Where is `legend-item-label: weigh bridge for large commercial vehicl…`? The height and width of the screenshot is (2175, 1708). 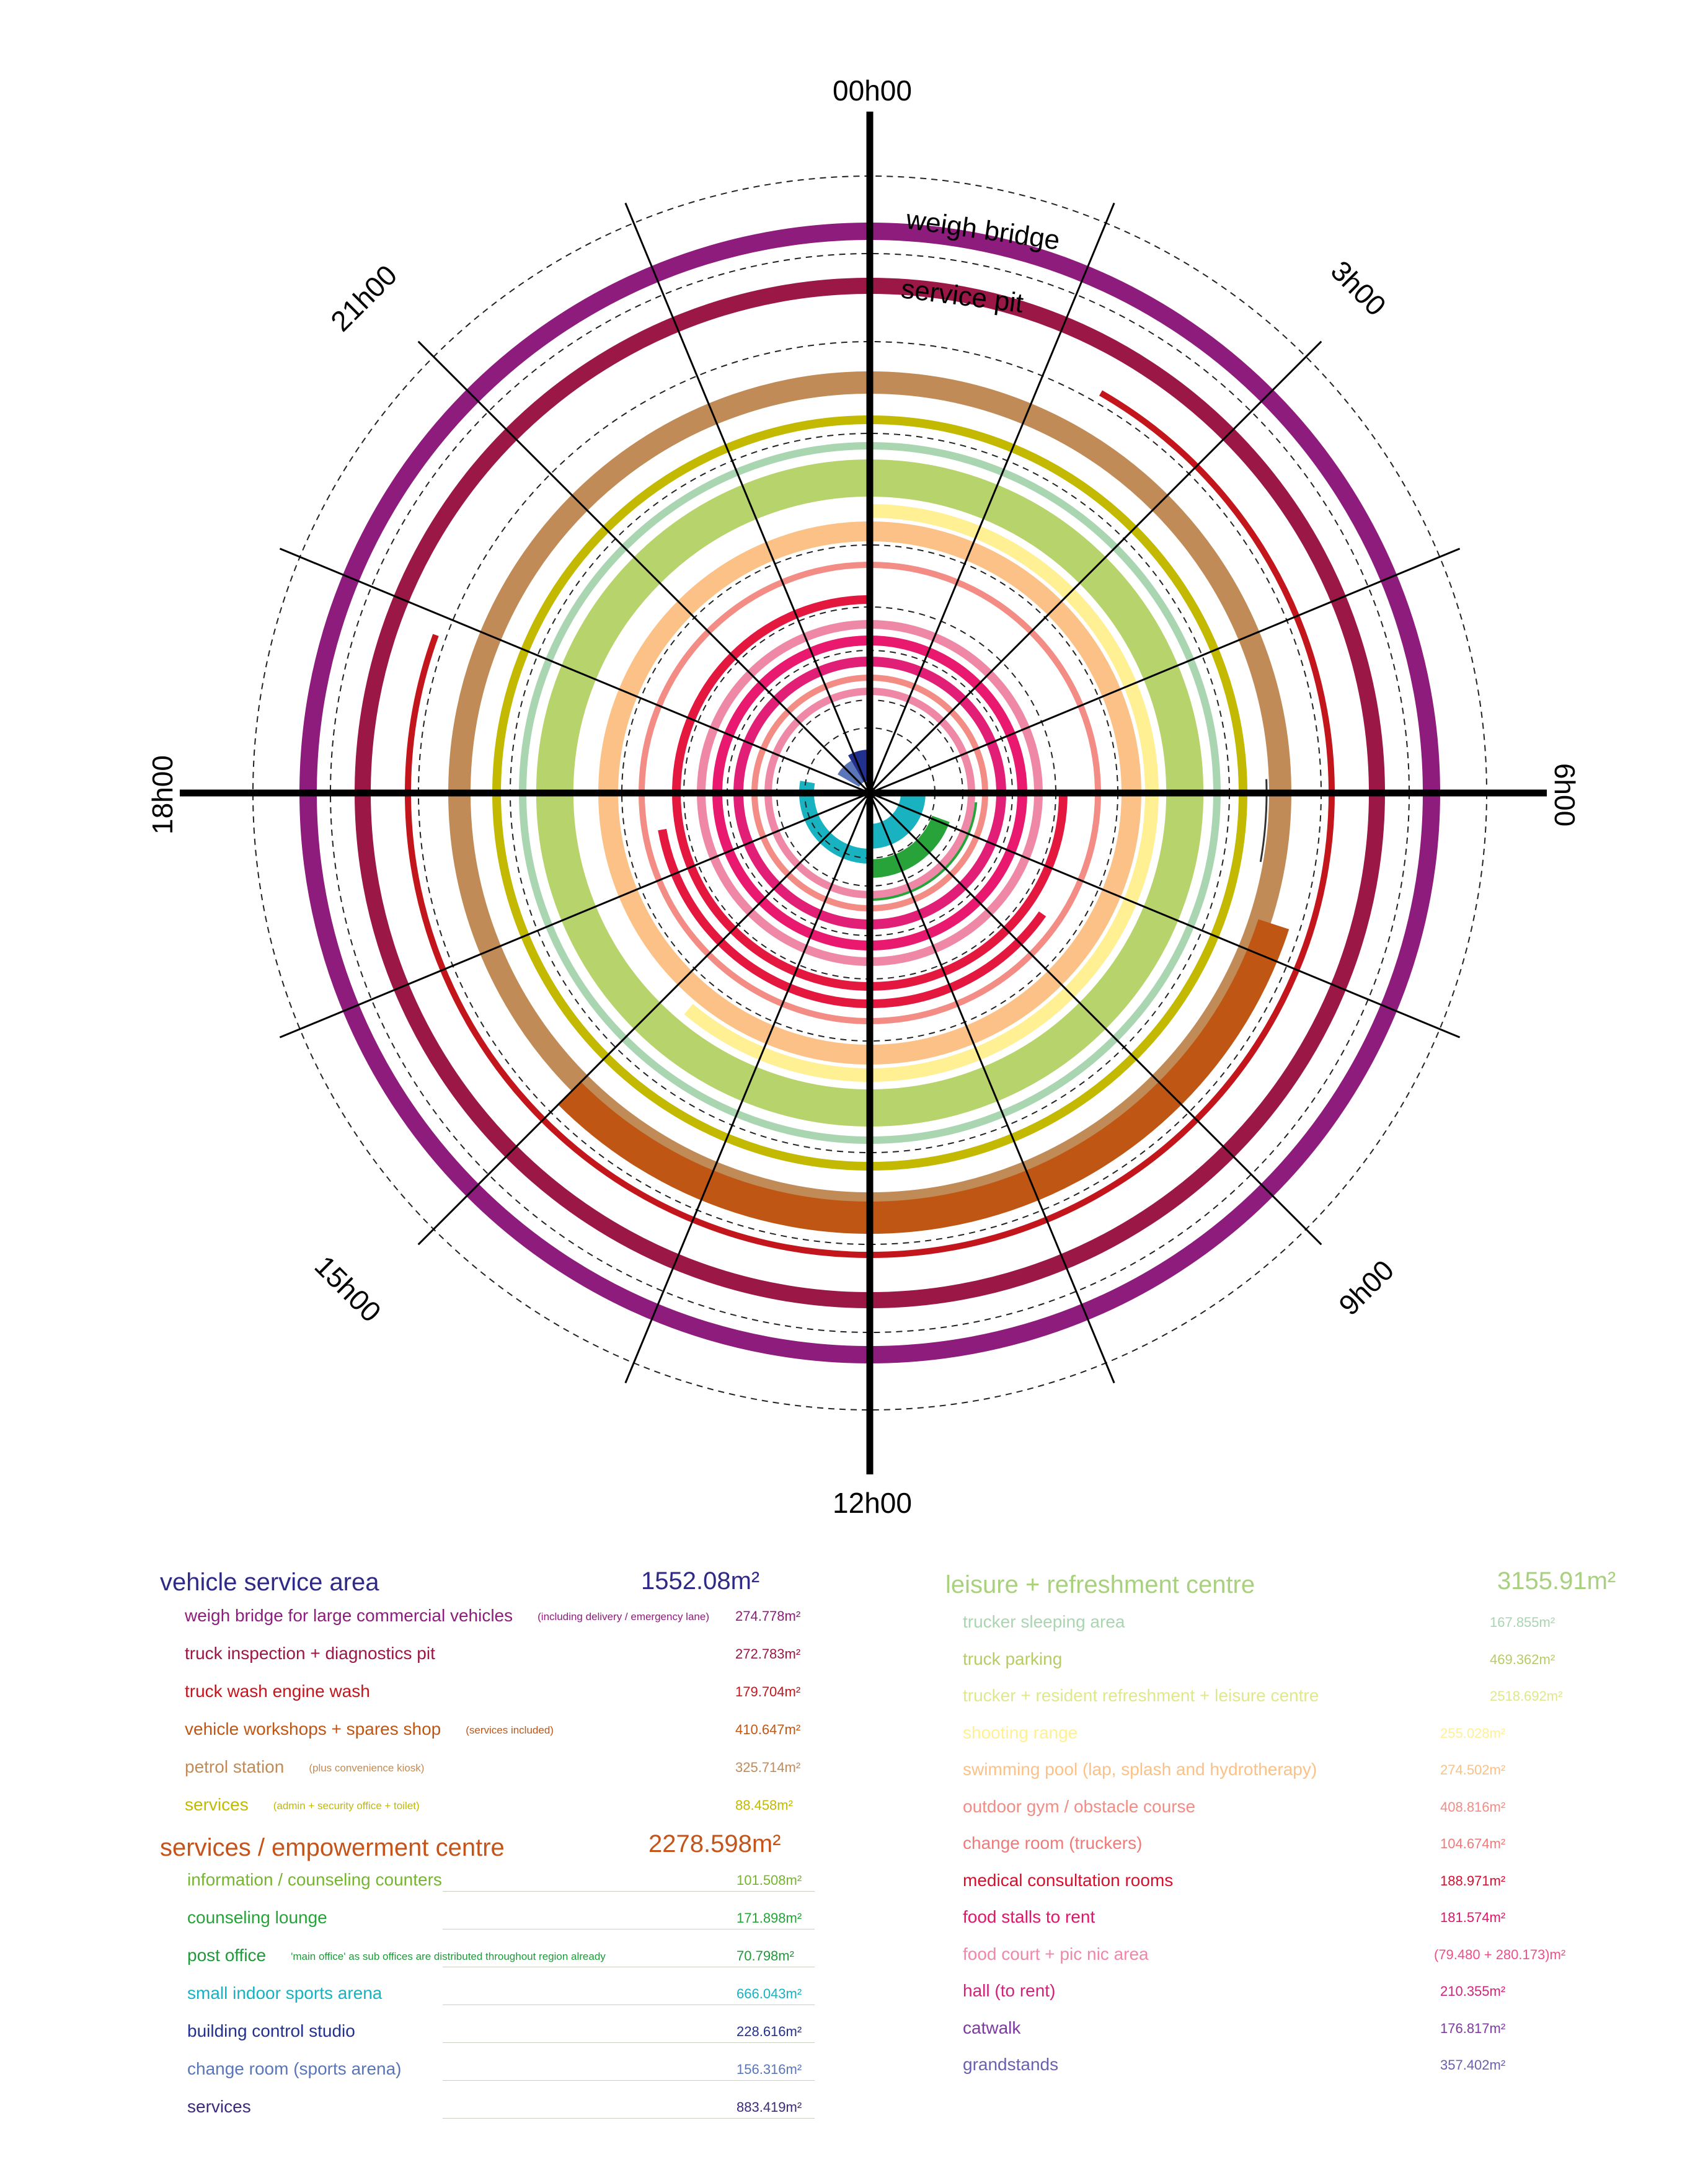 legend-item-label: weigh bridge for large commercial vehicl… is located at coordinates (447, 1616).